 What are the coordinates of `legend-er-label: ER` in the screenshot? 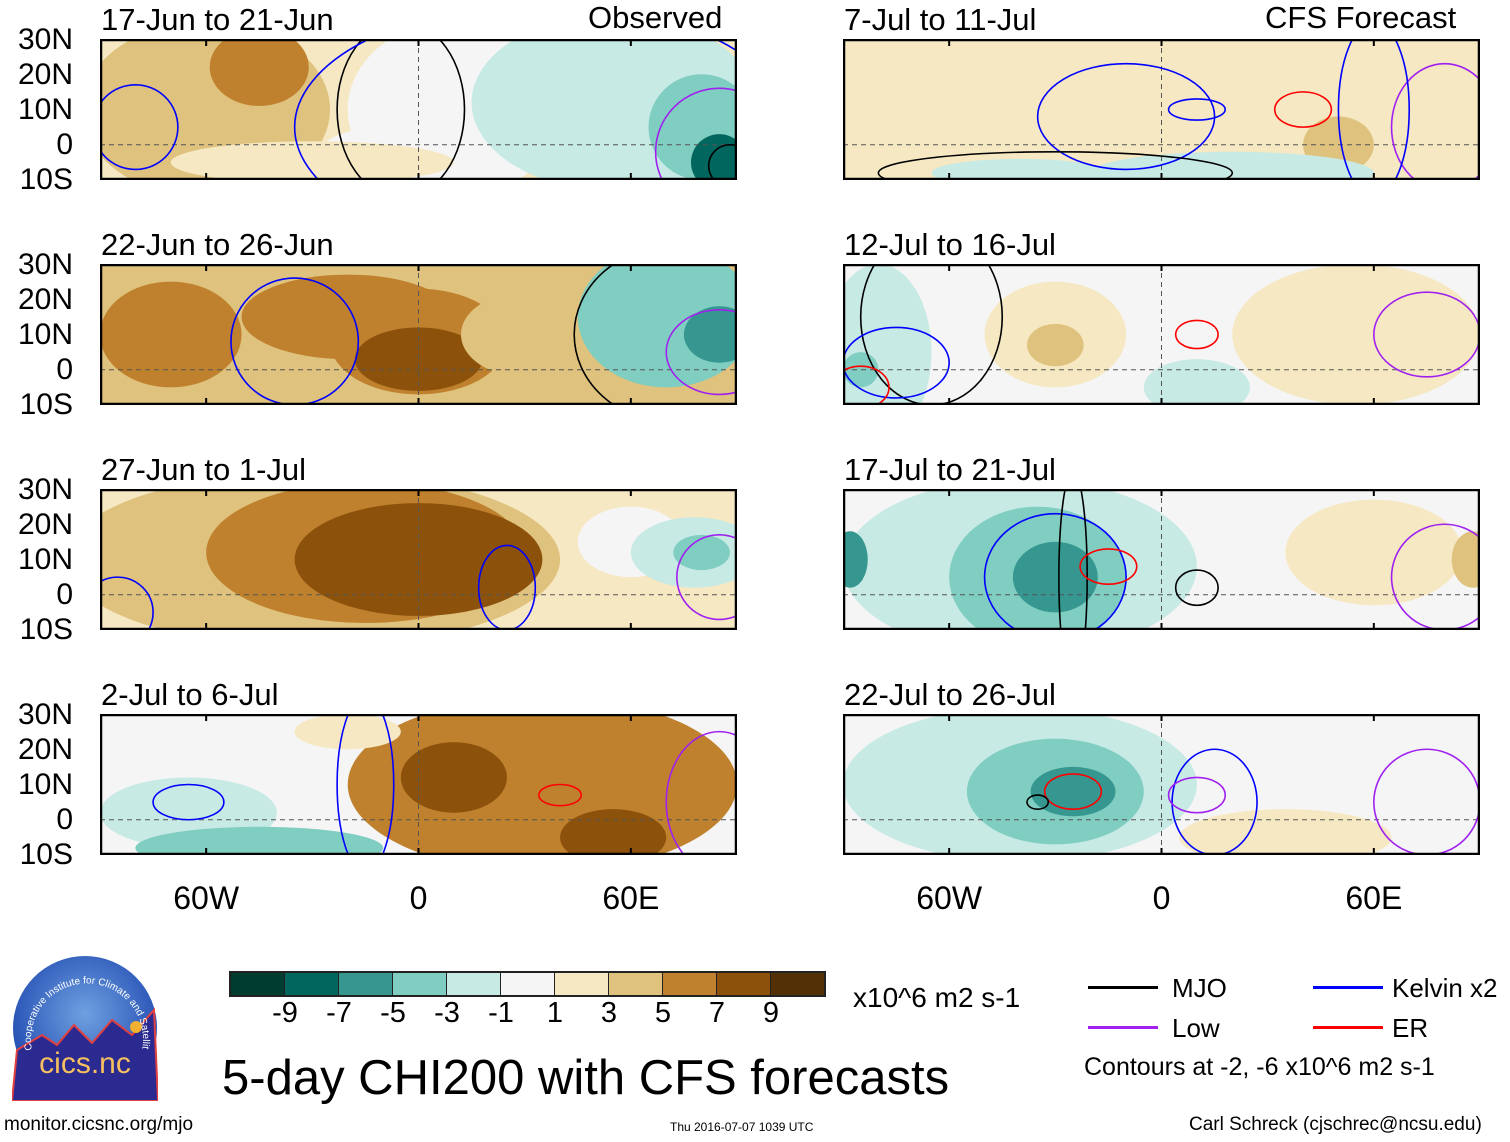 It's located at (1410, 1028).